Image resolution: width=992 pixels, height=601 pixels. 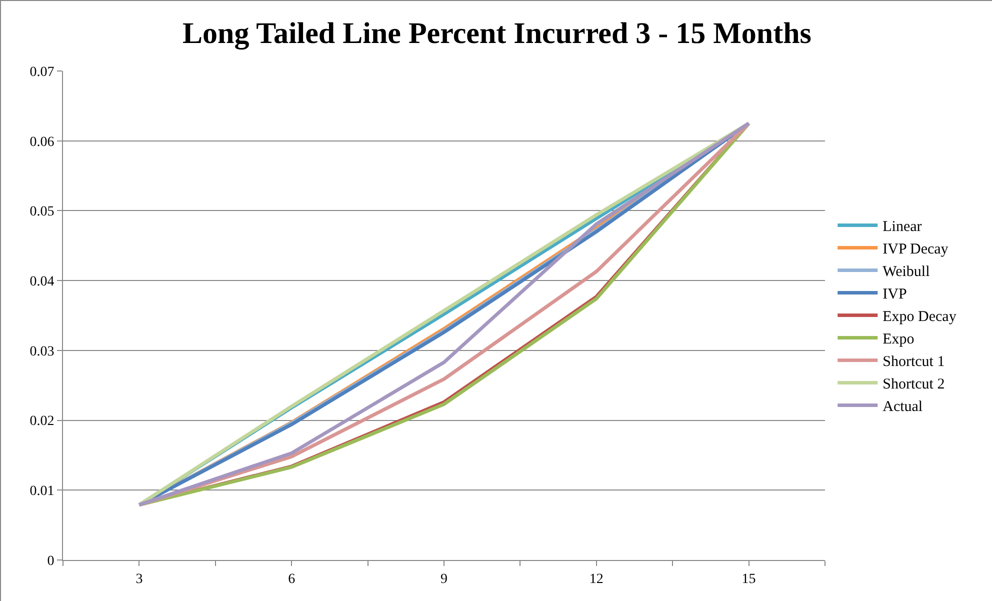 I want to click on legend-label: Shortcut 2, so click(x=913, y=384).